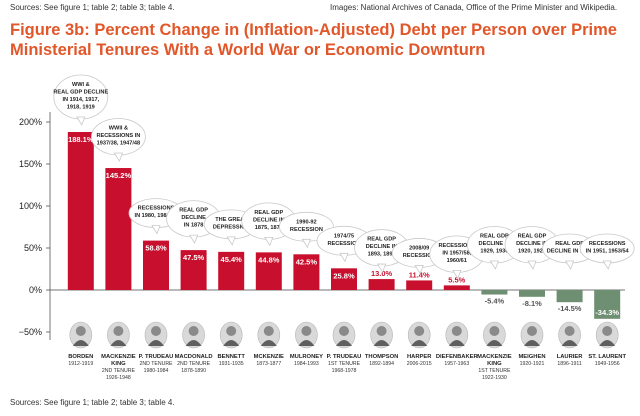 The image size is (640, 416). Describe the element at coordinates (156, 371) in the screenshot. I see `pm-tenure: 1980-1984` at that location.